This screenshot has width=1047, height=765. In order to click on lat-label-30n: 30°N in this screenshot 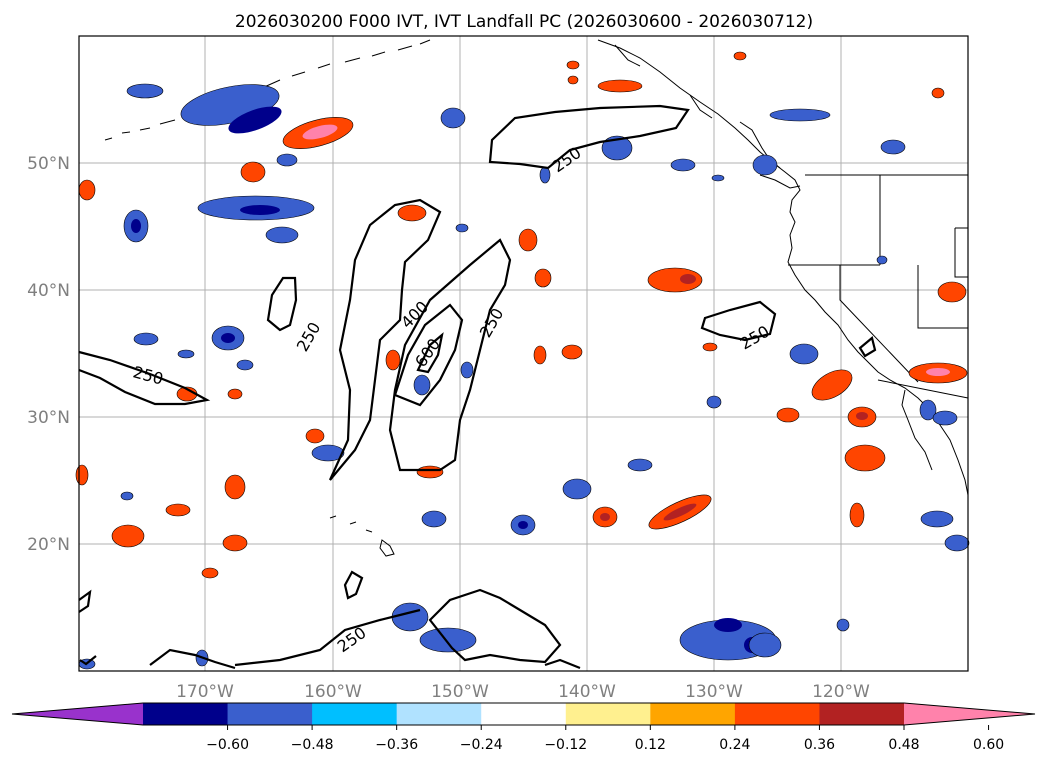, I will do `click(48, 418)`.